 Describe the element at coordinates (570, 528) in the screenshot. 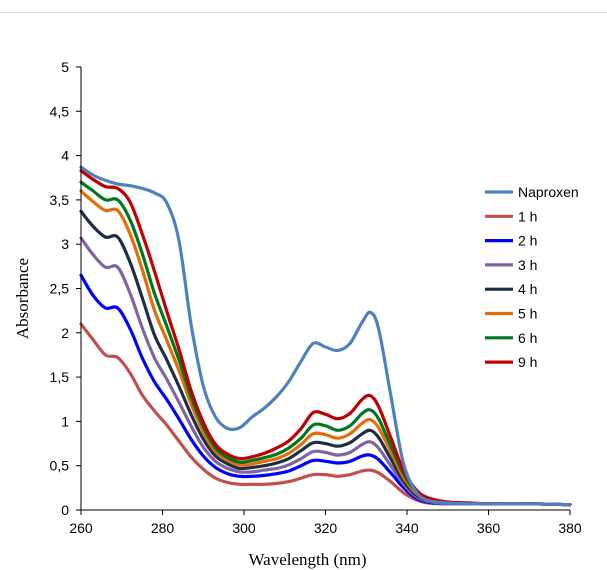

I see `x-tick-label: 380` at that location.